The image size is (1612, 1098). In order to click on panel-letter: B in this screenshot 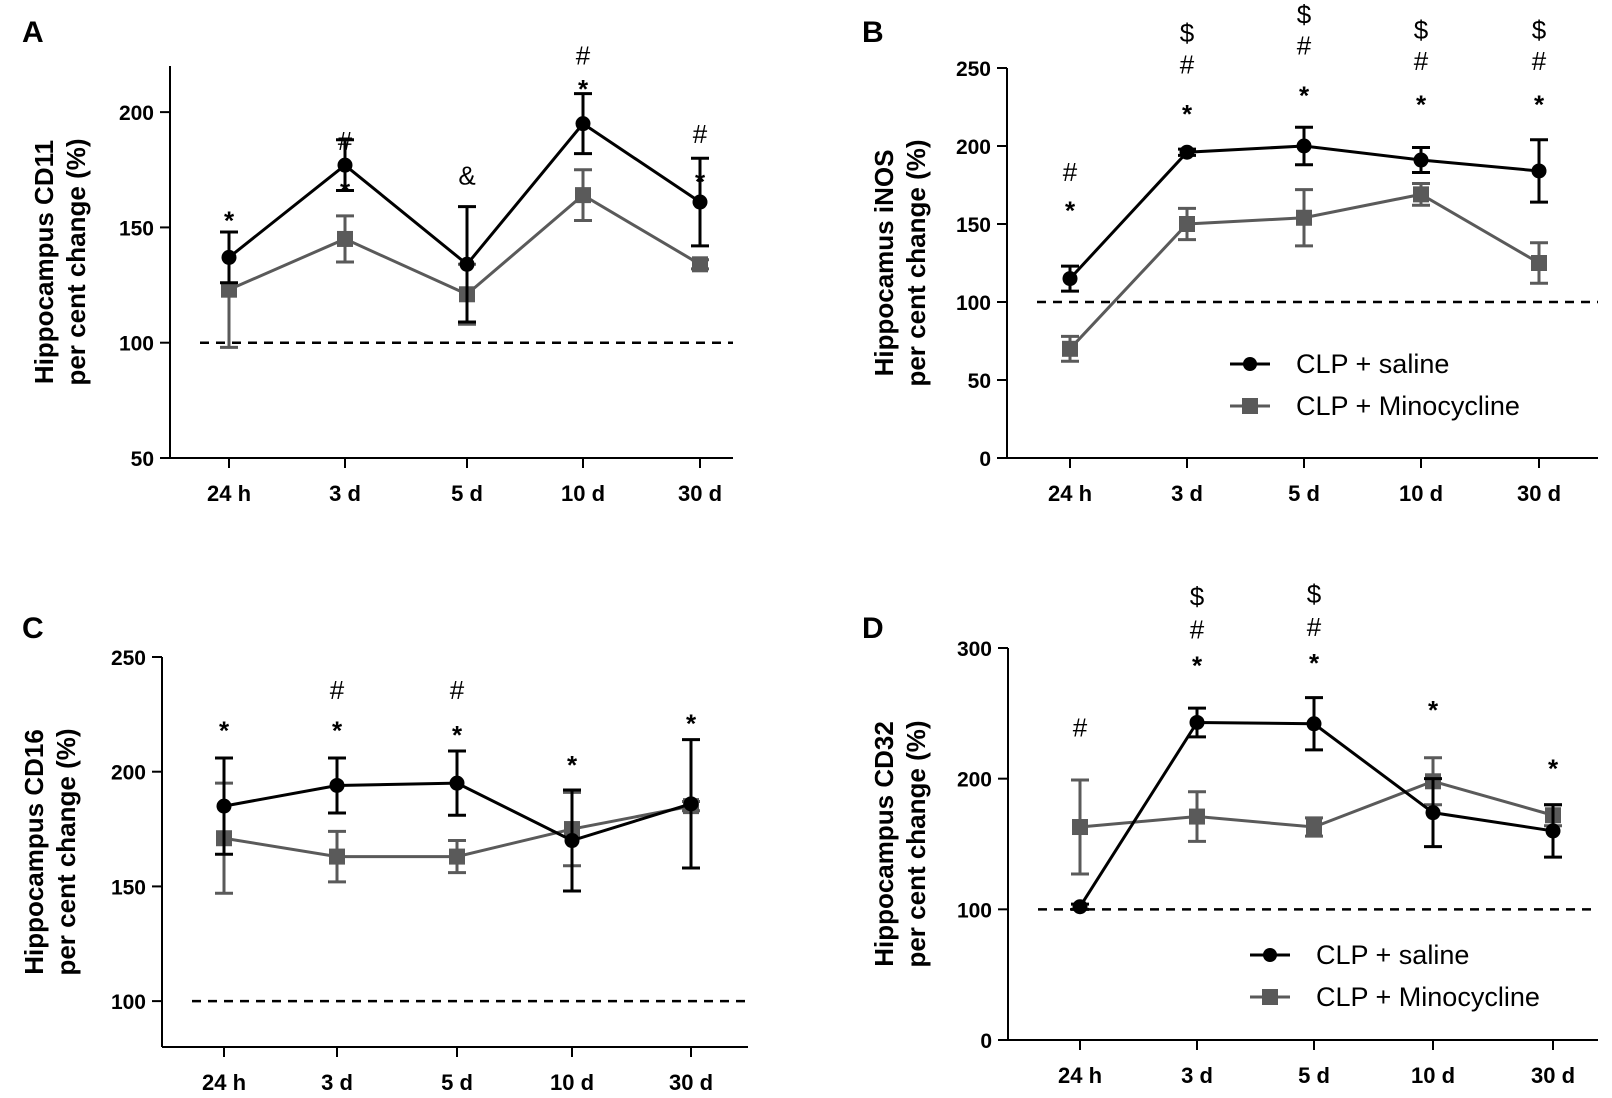, I will do `click(873, 32)`.